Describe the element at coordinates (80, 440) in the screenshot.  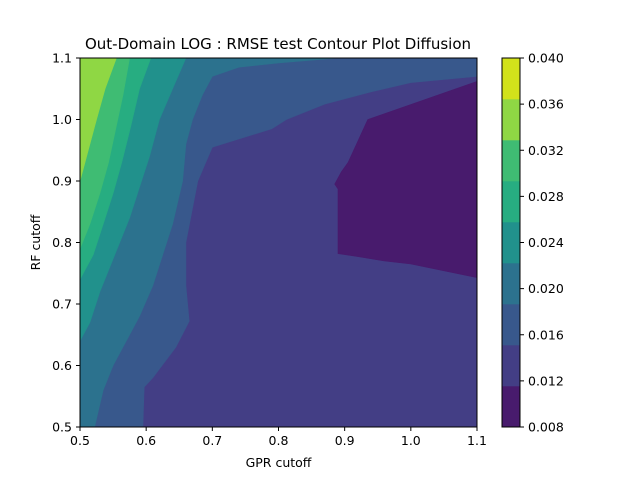
I see `x-tick-label: 0.5` at that location.